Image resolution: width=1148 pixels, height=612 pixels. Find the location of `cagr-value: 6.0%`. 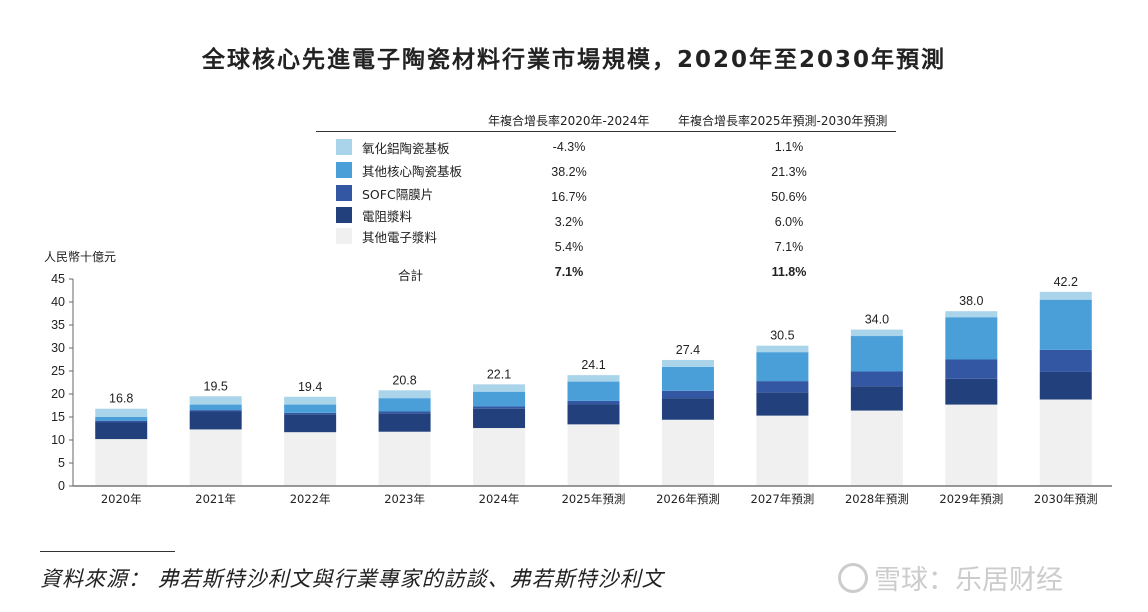

cagr-value: 6.0% is located at coordinates (789, 222).